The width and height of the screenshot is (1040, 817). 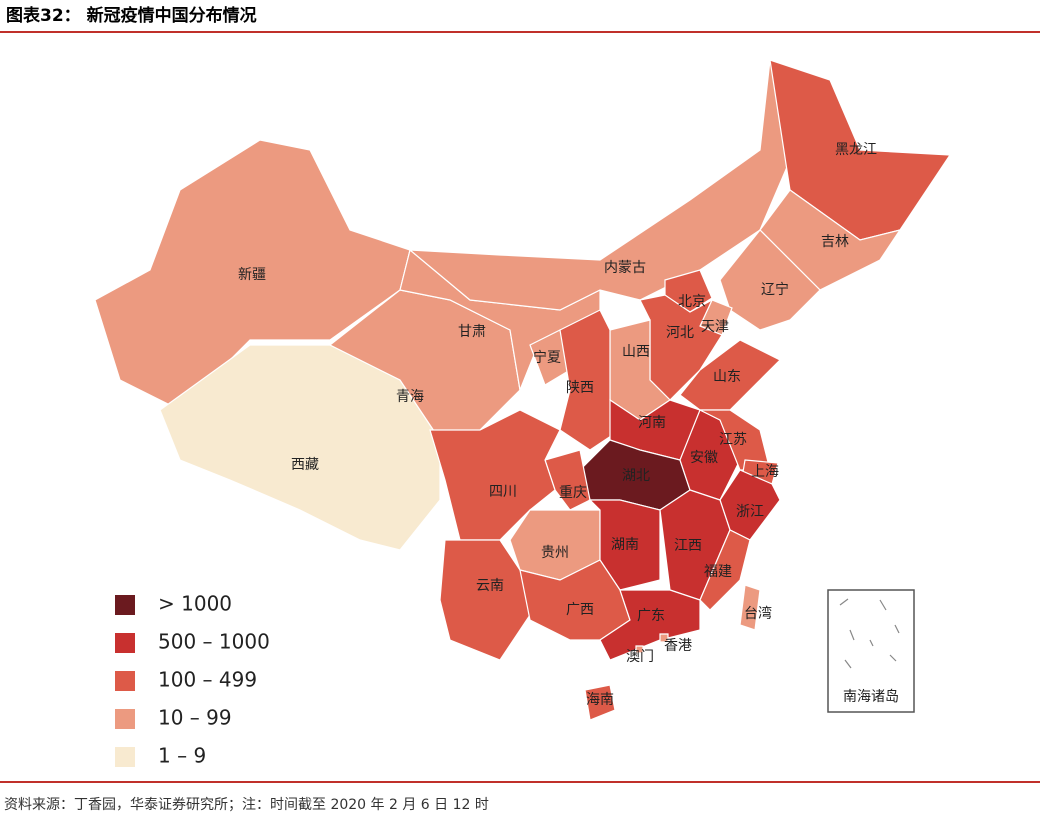 I want to click on region-label: 黑龙江, so click(x=856, y=150).